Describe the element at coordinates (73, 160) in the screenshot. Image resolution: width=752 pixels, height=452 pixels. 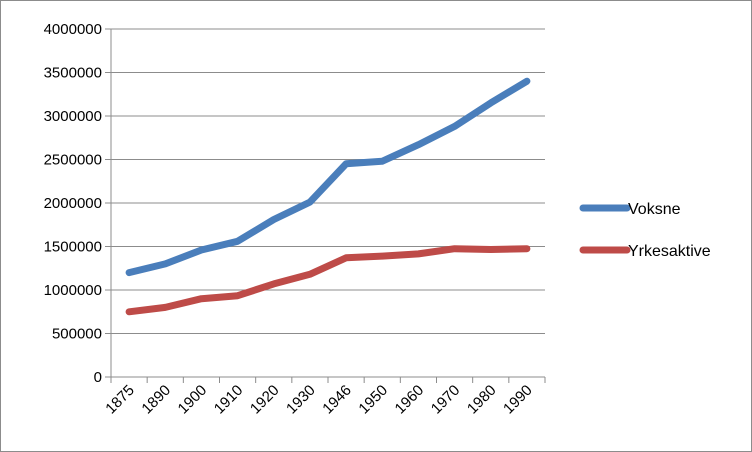
I see `y-tick-label: 2500000` at that location.